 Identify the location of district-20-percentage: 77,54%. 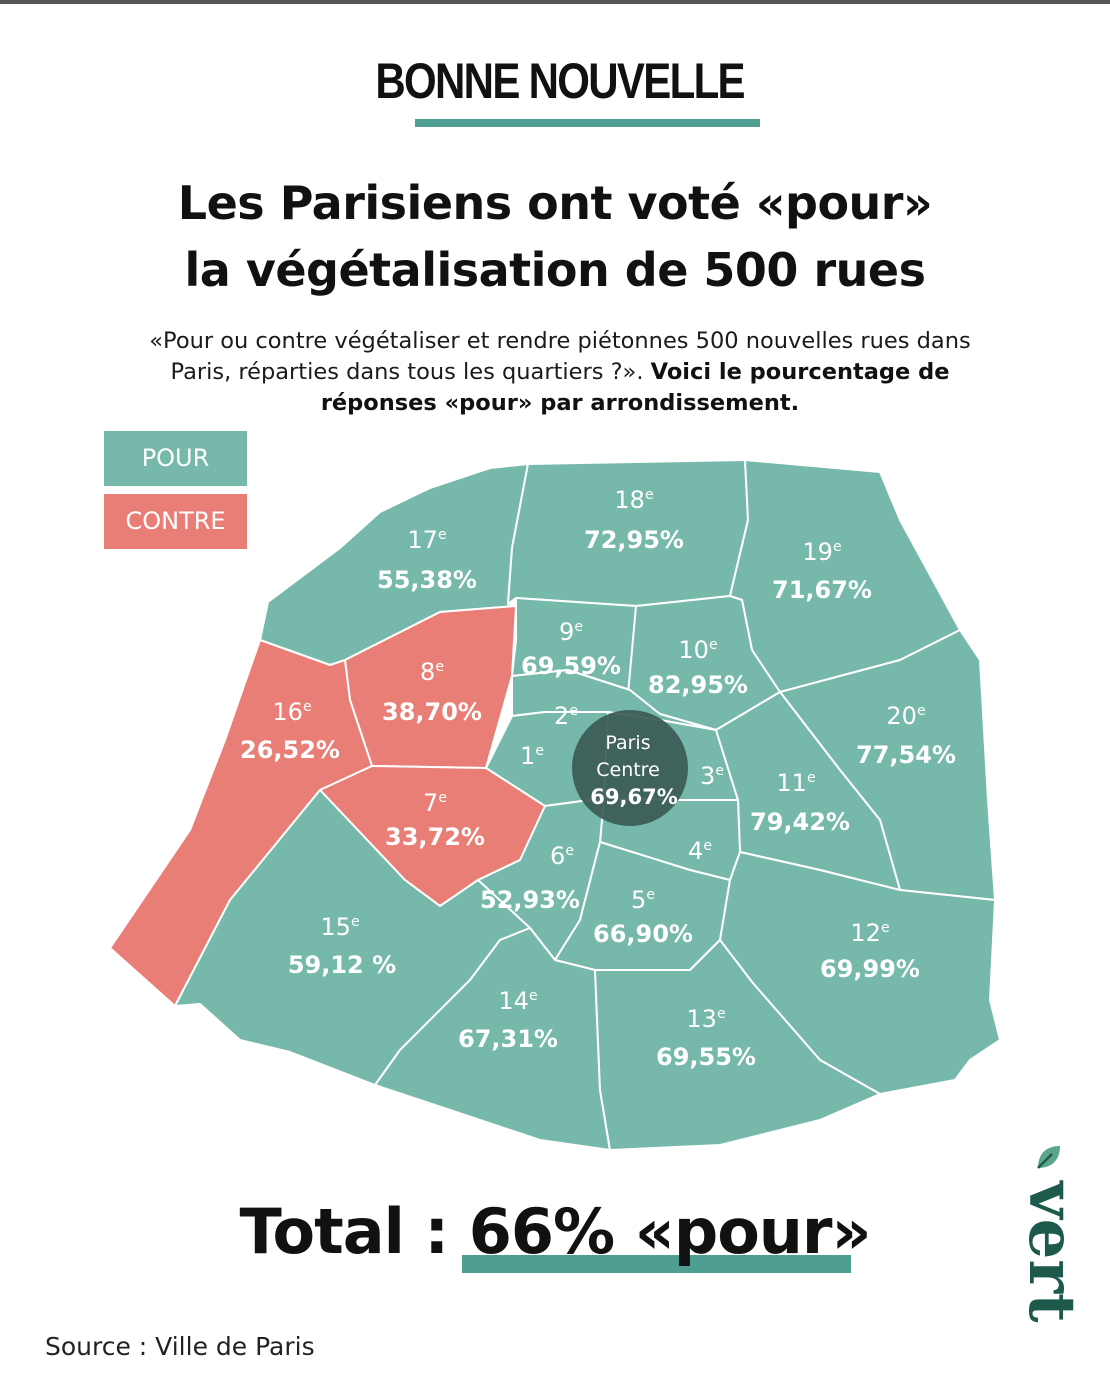
(906, 755).